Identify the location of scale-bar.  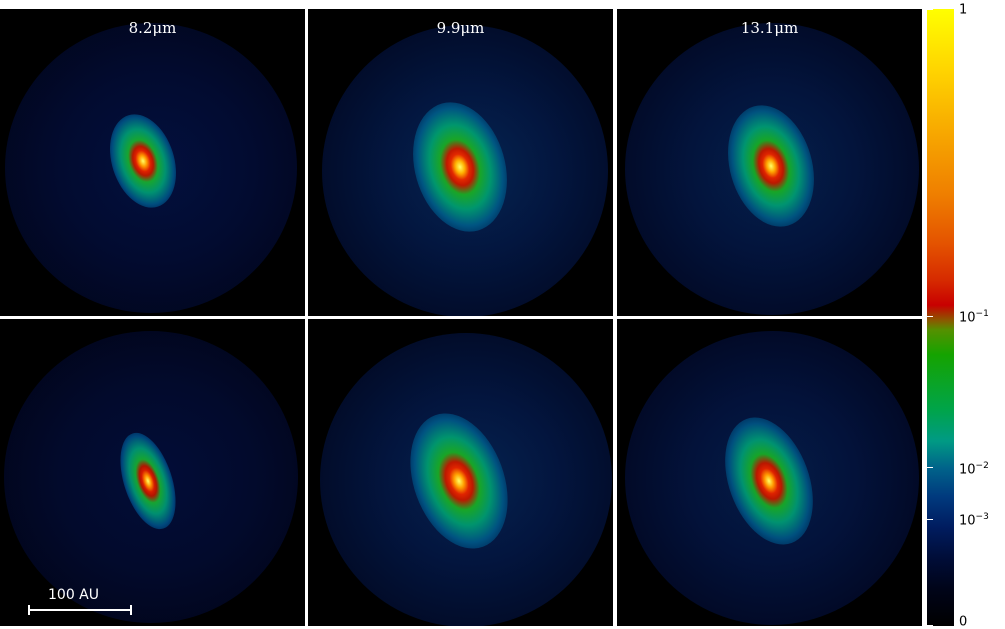
(80, 610).